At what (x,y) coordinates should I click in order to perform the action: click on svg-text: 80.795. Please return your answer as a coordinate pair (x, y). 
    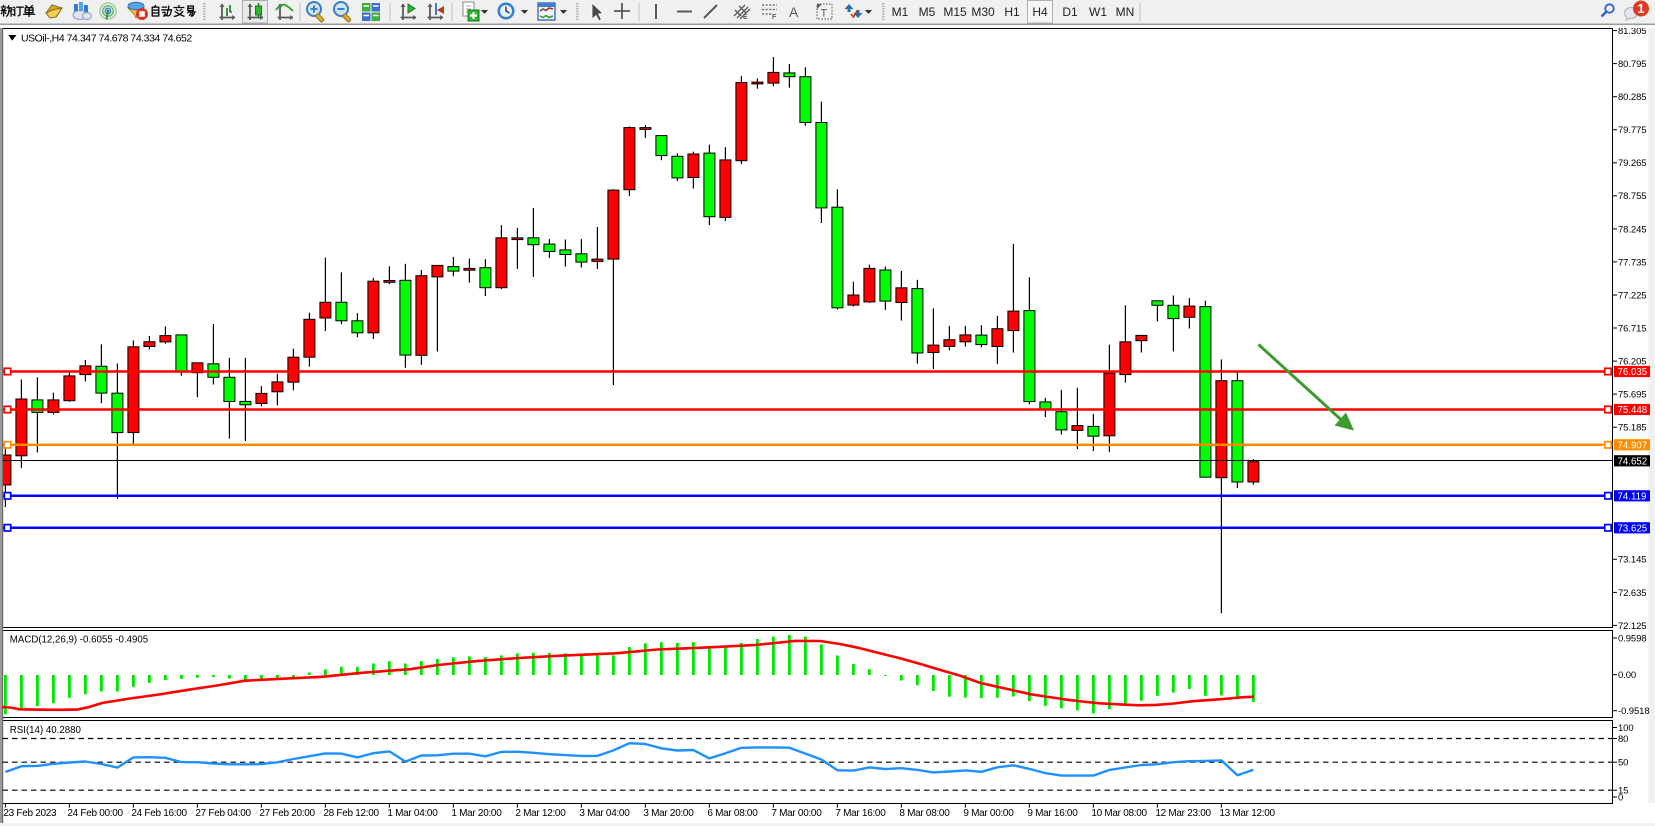
    Looking at the image, I should click on (1632, 64).